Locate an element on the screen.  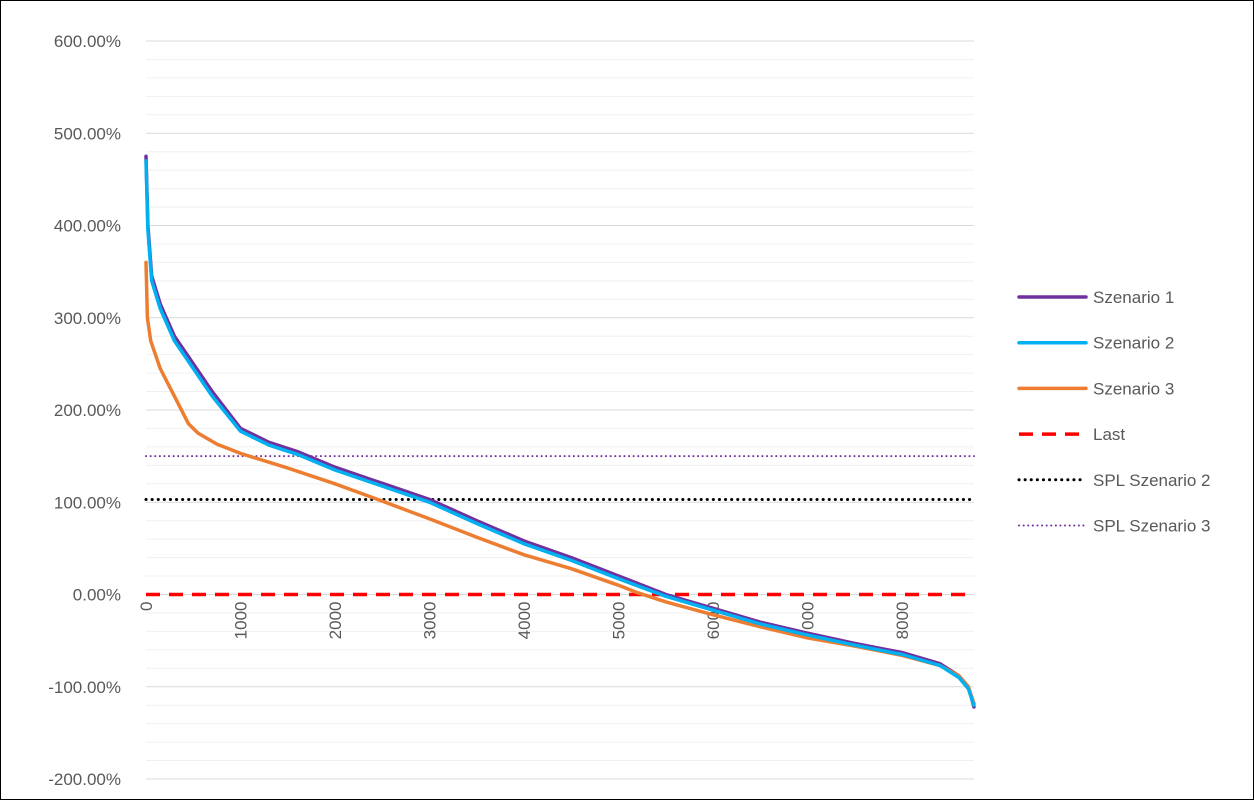
y-tick-label: -100.00% is located at coordinates (84, 687).